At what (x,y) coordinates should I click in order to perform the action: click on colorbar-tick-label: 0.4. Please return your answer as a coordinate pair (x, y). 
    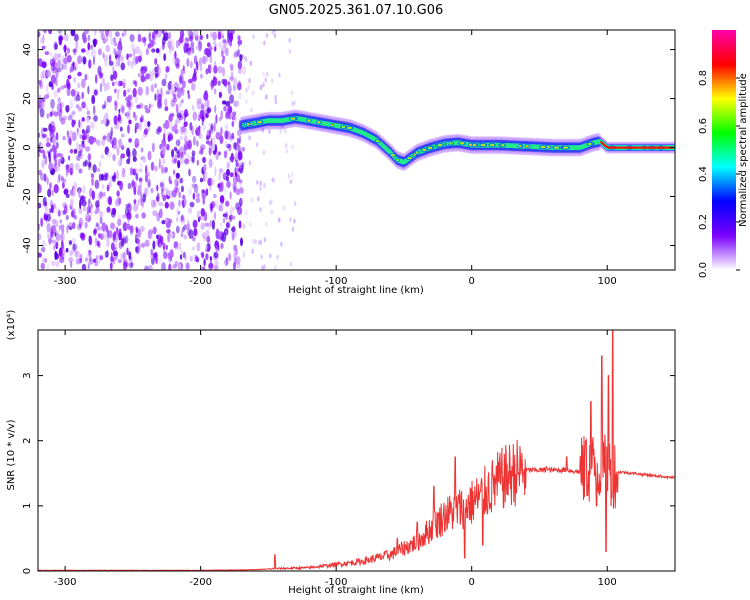
    Looking at the image, I should click on (703, 174).